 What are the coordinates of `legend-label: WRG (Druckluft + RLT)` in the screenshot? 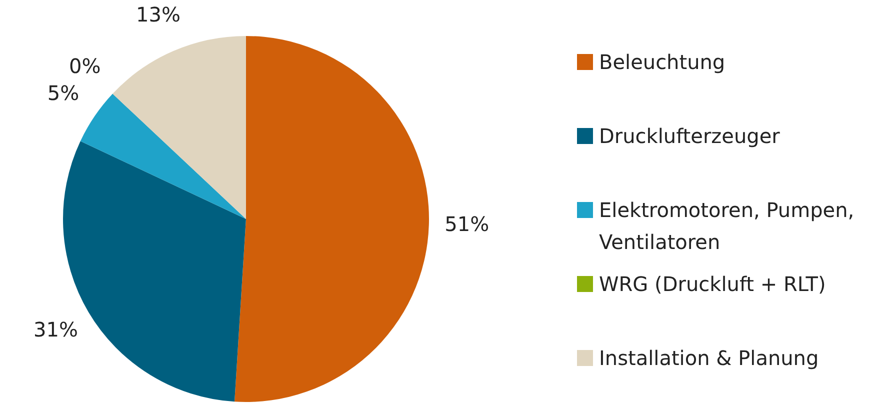 It's located at (712, 284).